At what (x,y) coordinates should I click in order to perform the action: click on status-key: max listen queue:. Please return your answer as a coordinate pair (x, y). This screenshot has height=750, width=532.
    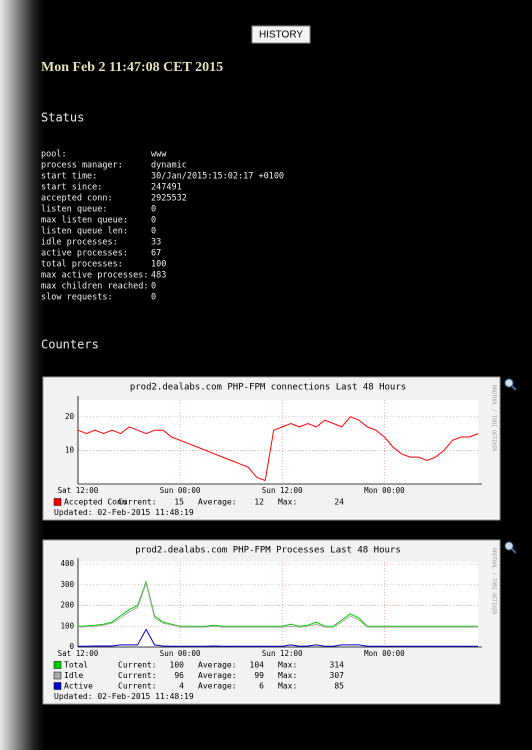
    Looking at the image, I should click on (84, 221).